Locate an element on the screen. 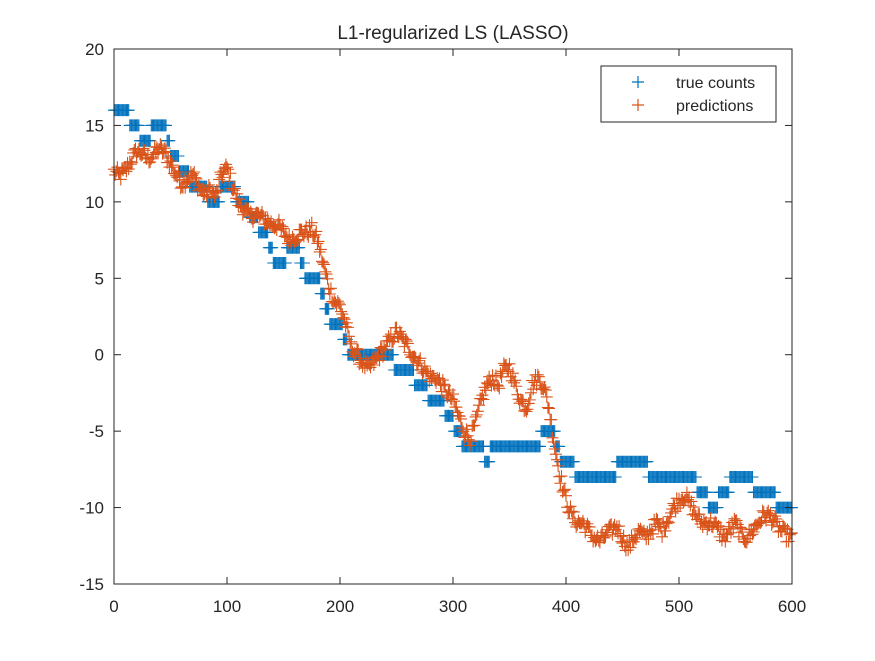 This screenshot has width=875, height=661. y-tick-label: -15 is located at coordinates (91, 584).